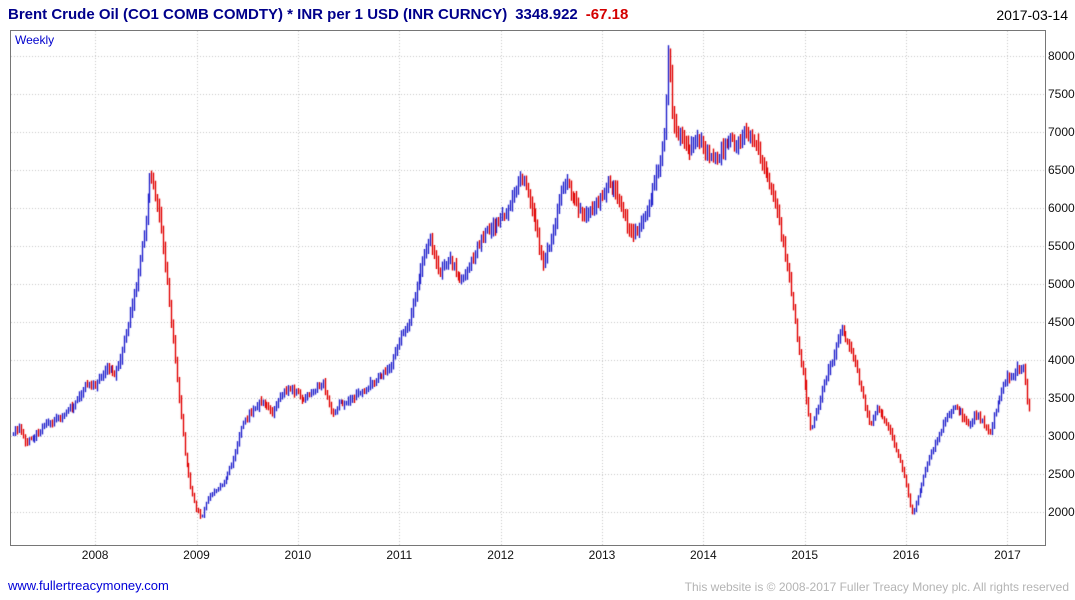 The width and height of the screenshot is (1075, 600). What do you see at coordinates (399, 555) in the screenshot?
I see `x-tick-label: 2011` at bounding box center [399, 555].